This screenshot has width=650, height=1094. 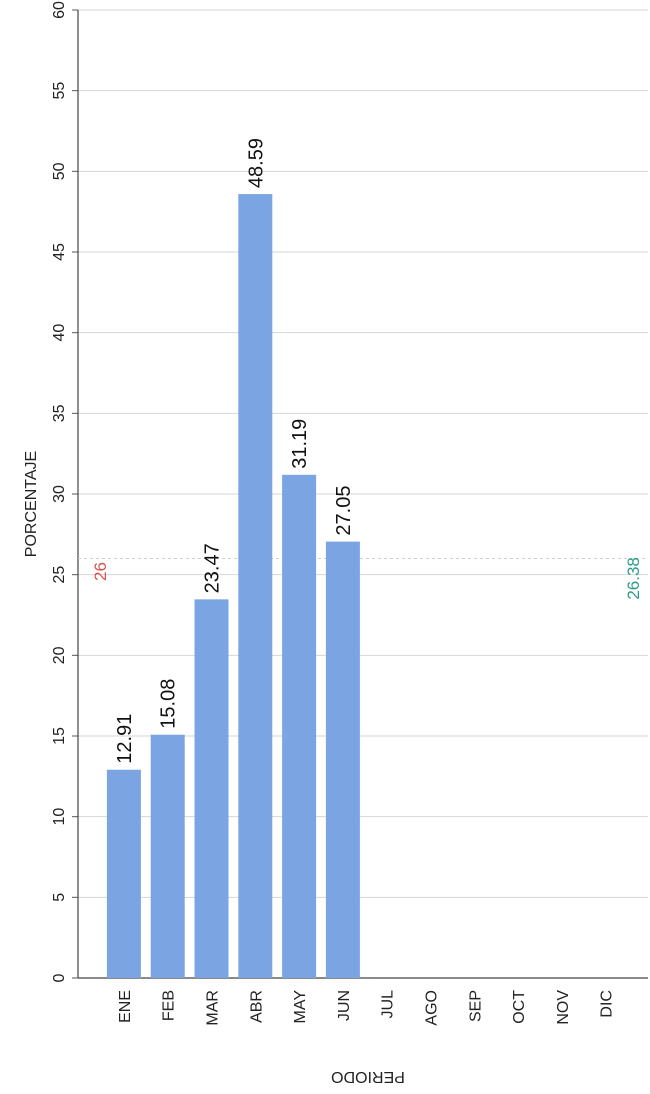 What do you see at coordinates (59, 252) in the screenshot?
I see `y-tick-label: 45` at bounding box center [59, 252].